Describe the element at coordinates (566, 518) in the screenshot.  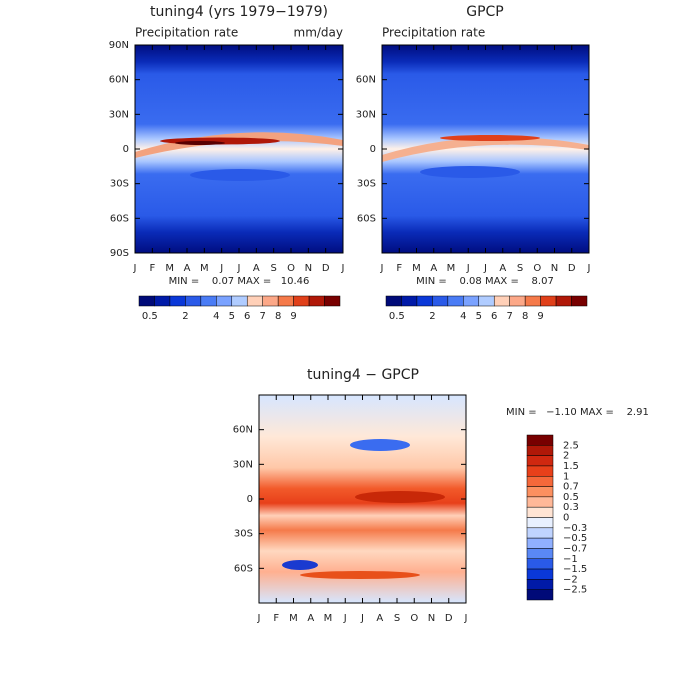
I see `colorbar-label: 0` at that location.